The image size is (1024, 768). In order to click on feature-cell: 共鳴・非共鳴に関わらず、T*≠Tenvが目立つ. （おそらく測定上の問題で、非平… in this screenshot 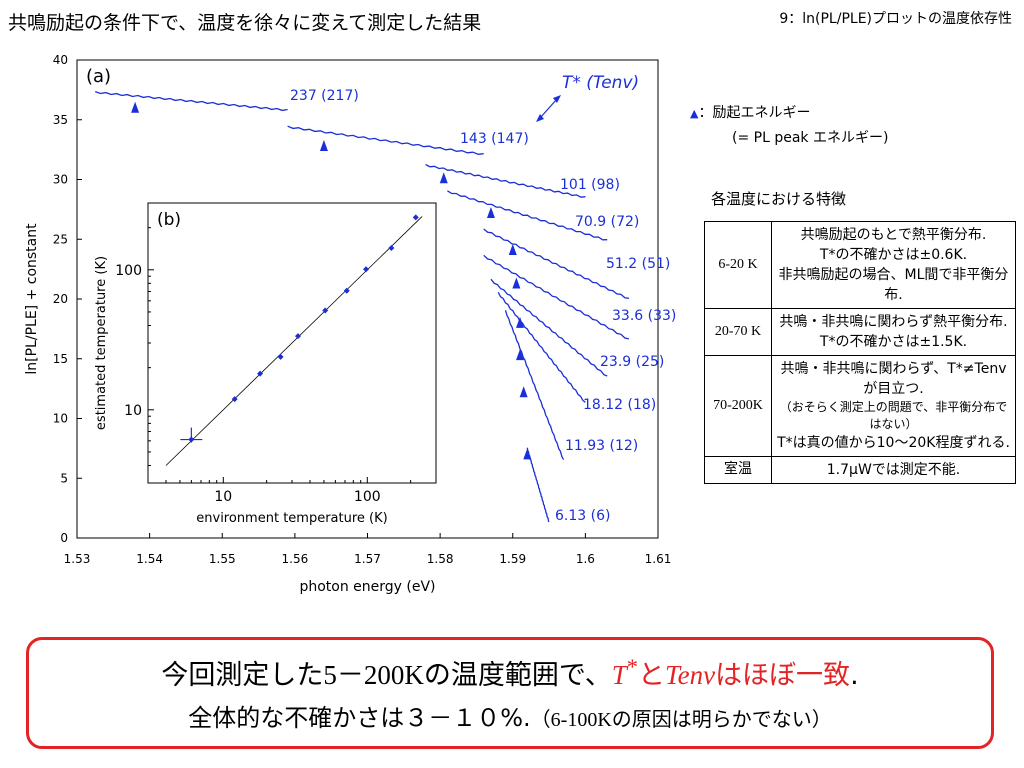, I will do `click(893, 406)`.